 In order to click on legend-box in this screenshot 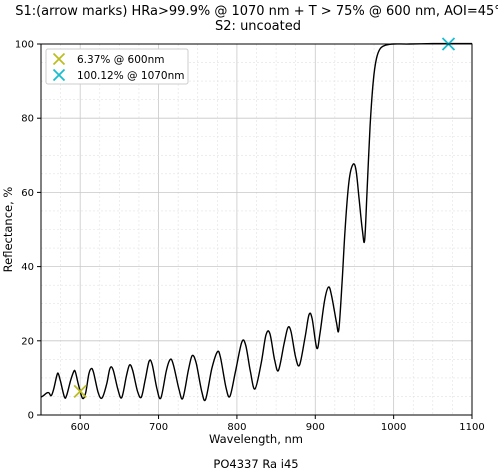, I will do `click(117, 66)`.